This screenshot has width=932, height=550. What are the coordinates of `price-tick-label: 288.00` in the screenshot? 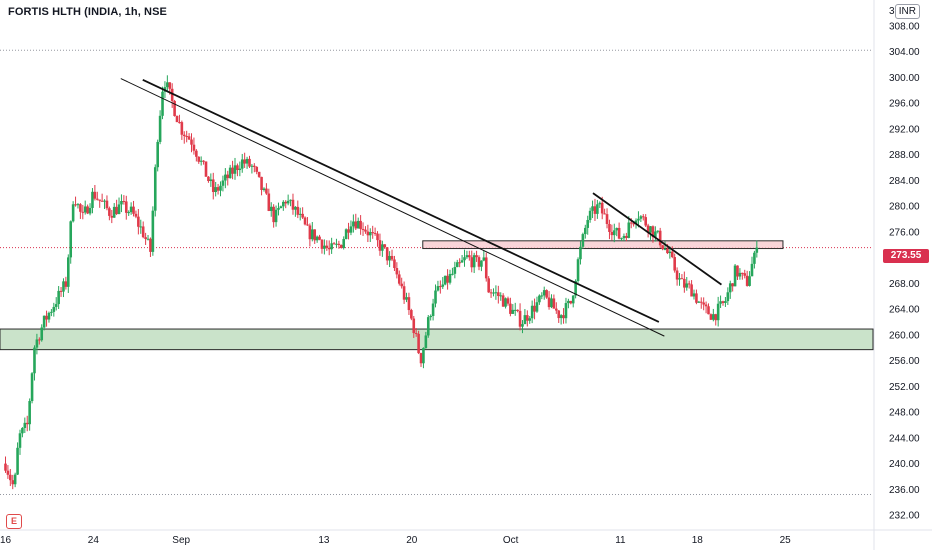 It's located at (904, 155).